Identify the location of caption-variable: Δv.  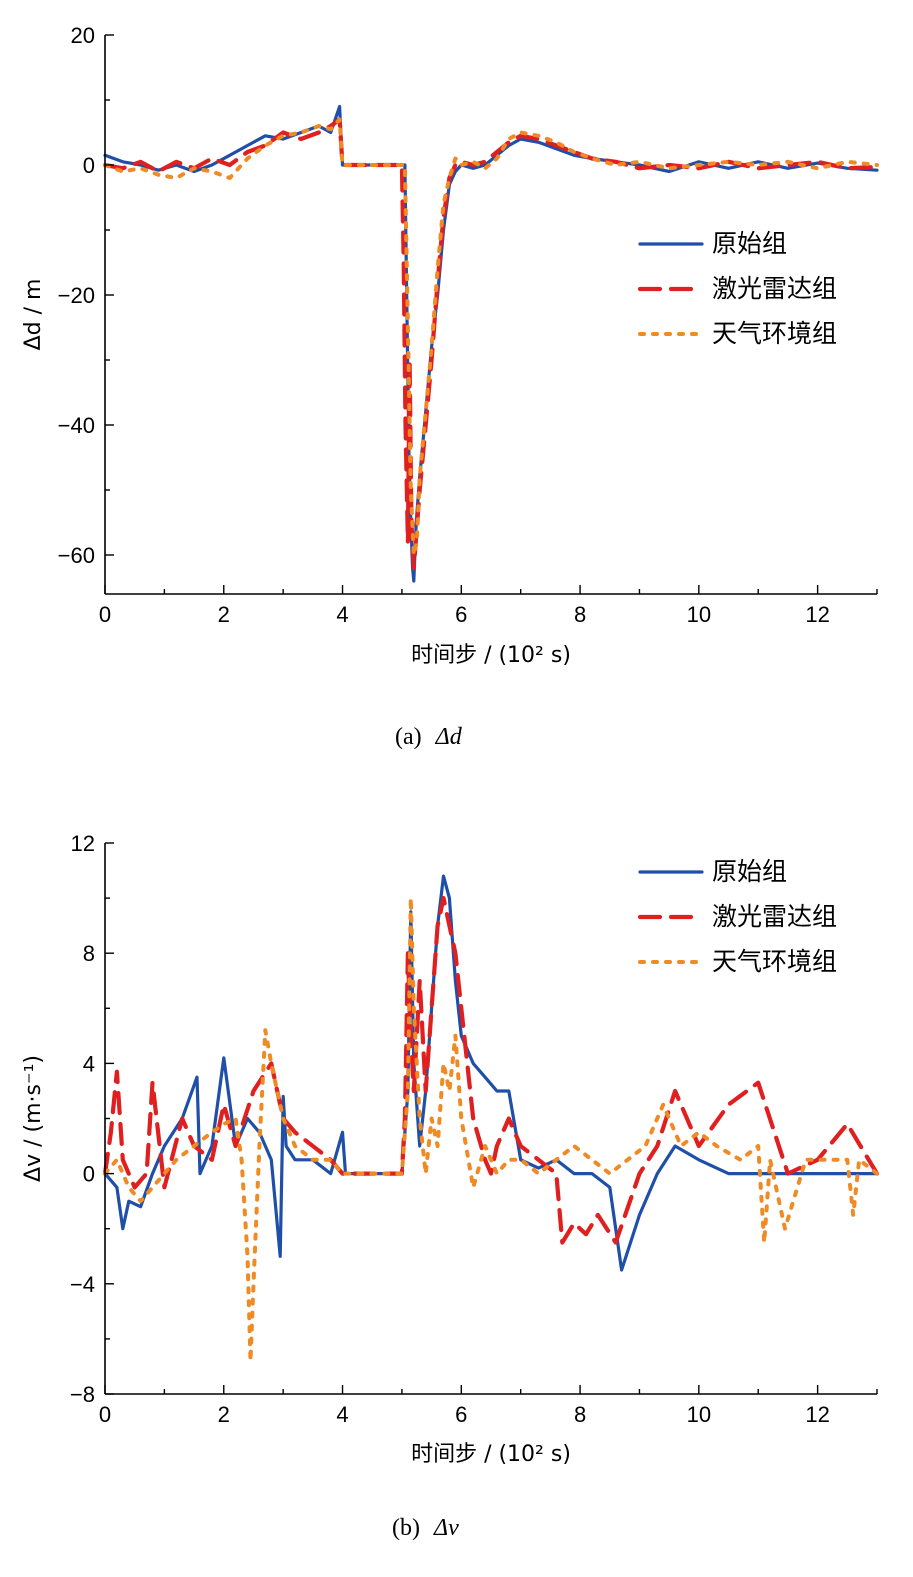
(446, 1528).